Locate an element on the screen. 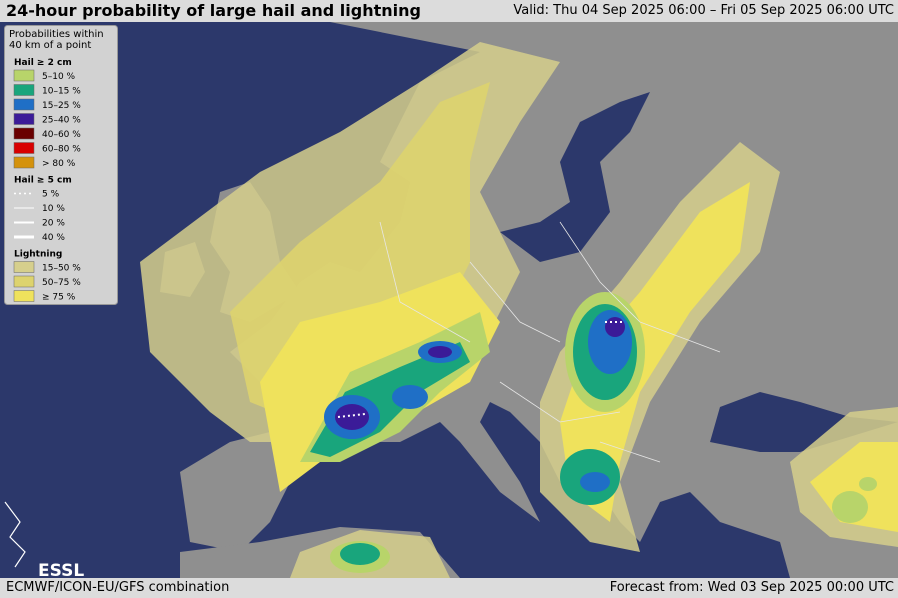 This screenshot has height=598, width=898. legend-label: 5 % is located at coordinates (51, 195).